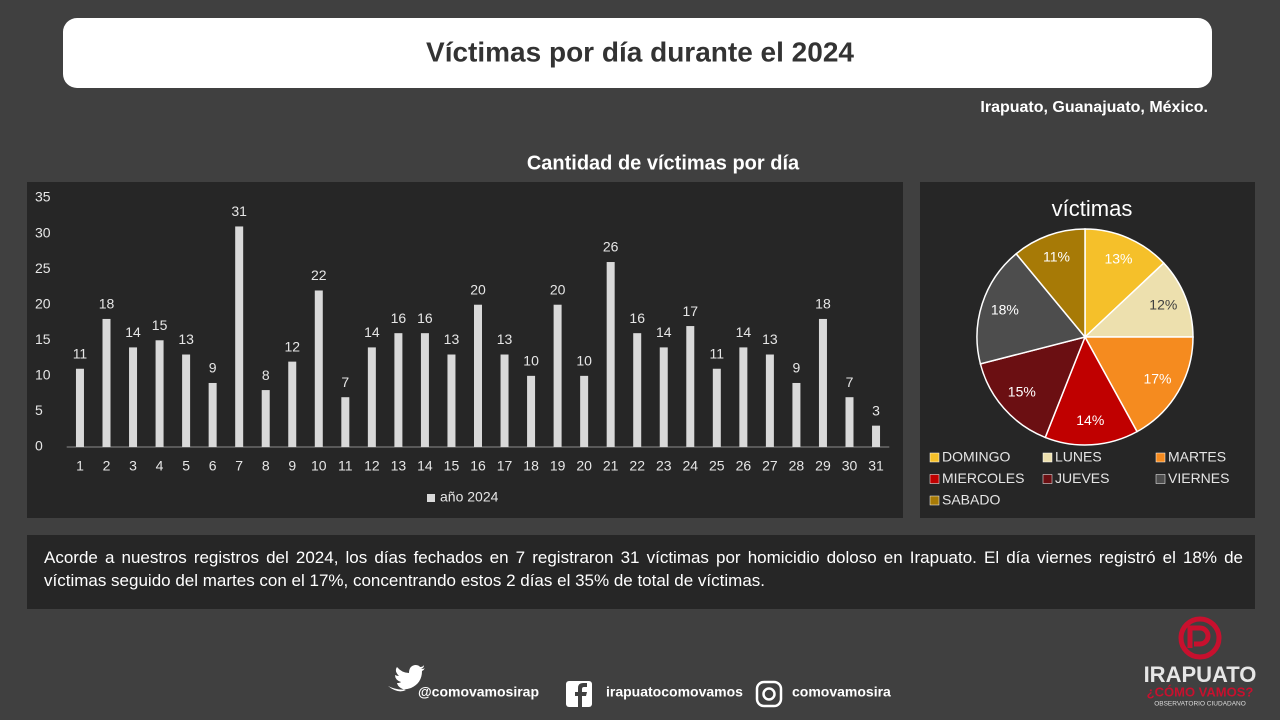 The height and width of the screenshot is (720, 1280). I want to click on bar-chart-title: Cantidad de víctimas por día, so click(663, 163).